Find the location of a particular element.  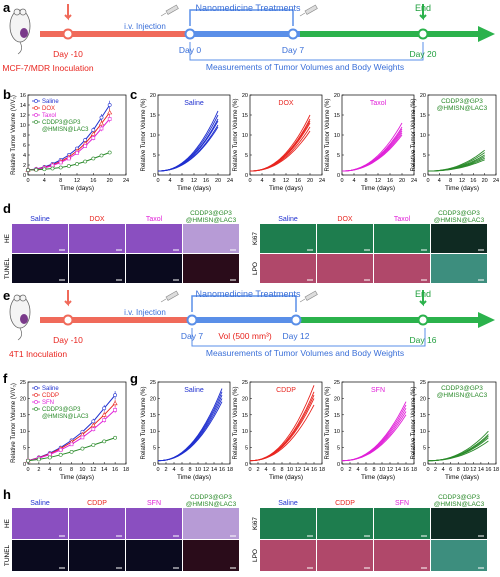

micro-col-header: Saline is located at coordinates (40, 219).